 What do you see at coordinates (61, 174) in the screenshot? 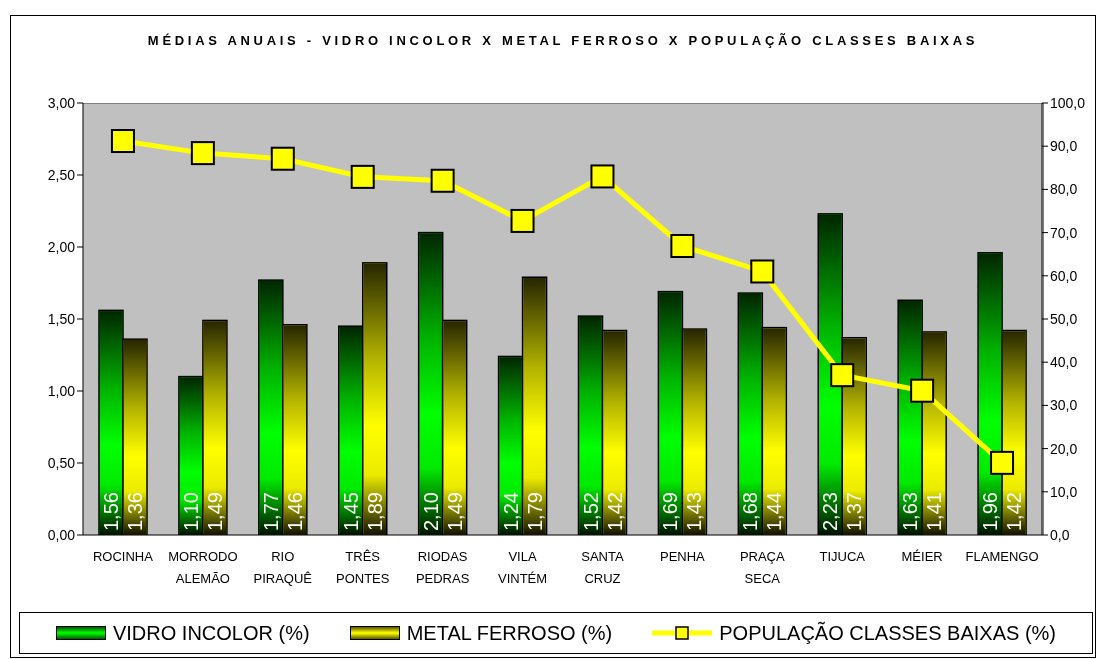
I see `y-tick-label: 2,50` at bounding box center [61, 174].